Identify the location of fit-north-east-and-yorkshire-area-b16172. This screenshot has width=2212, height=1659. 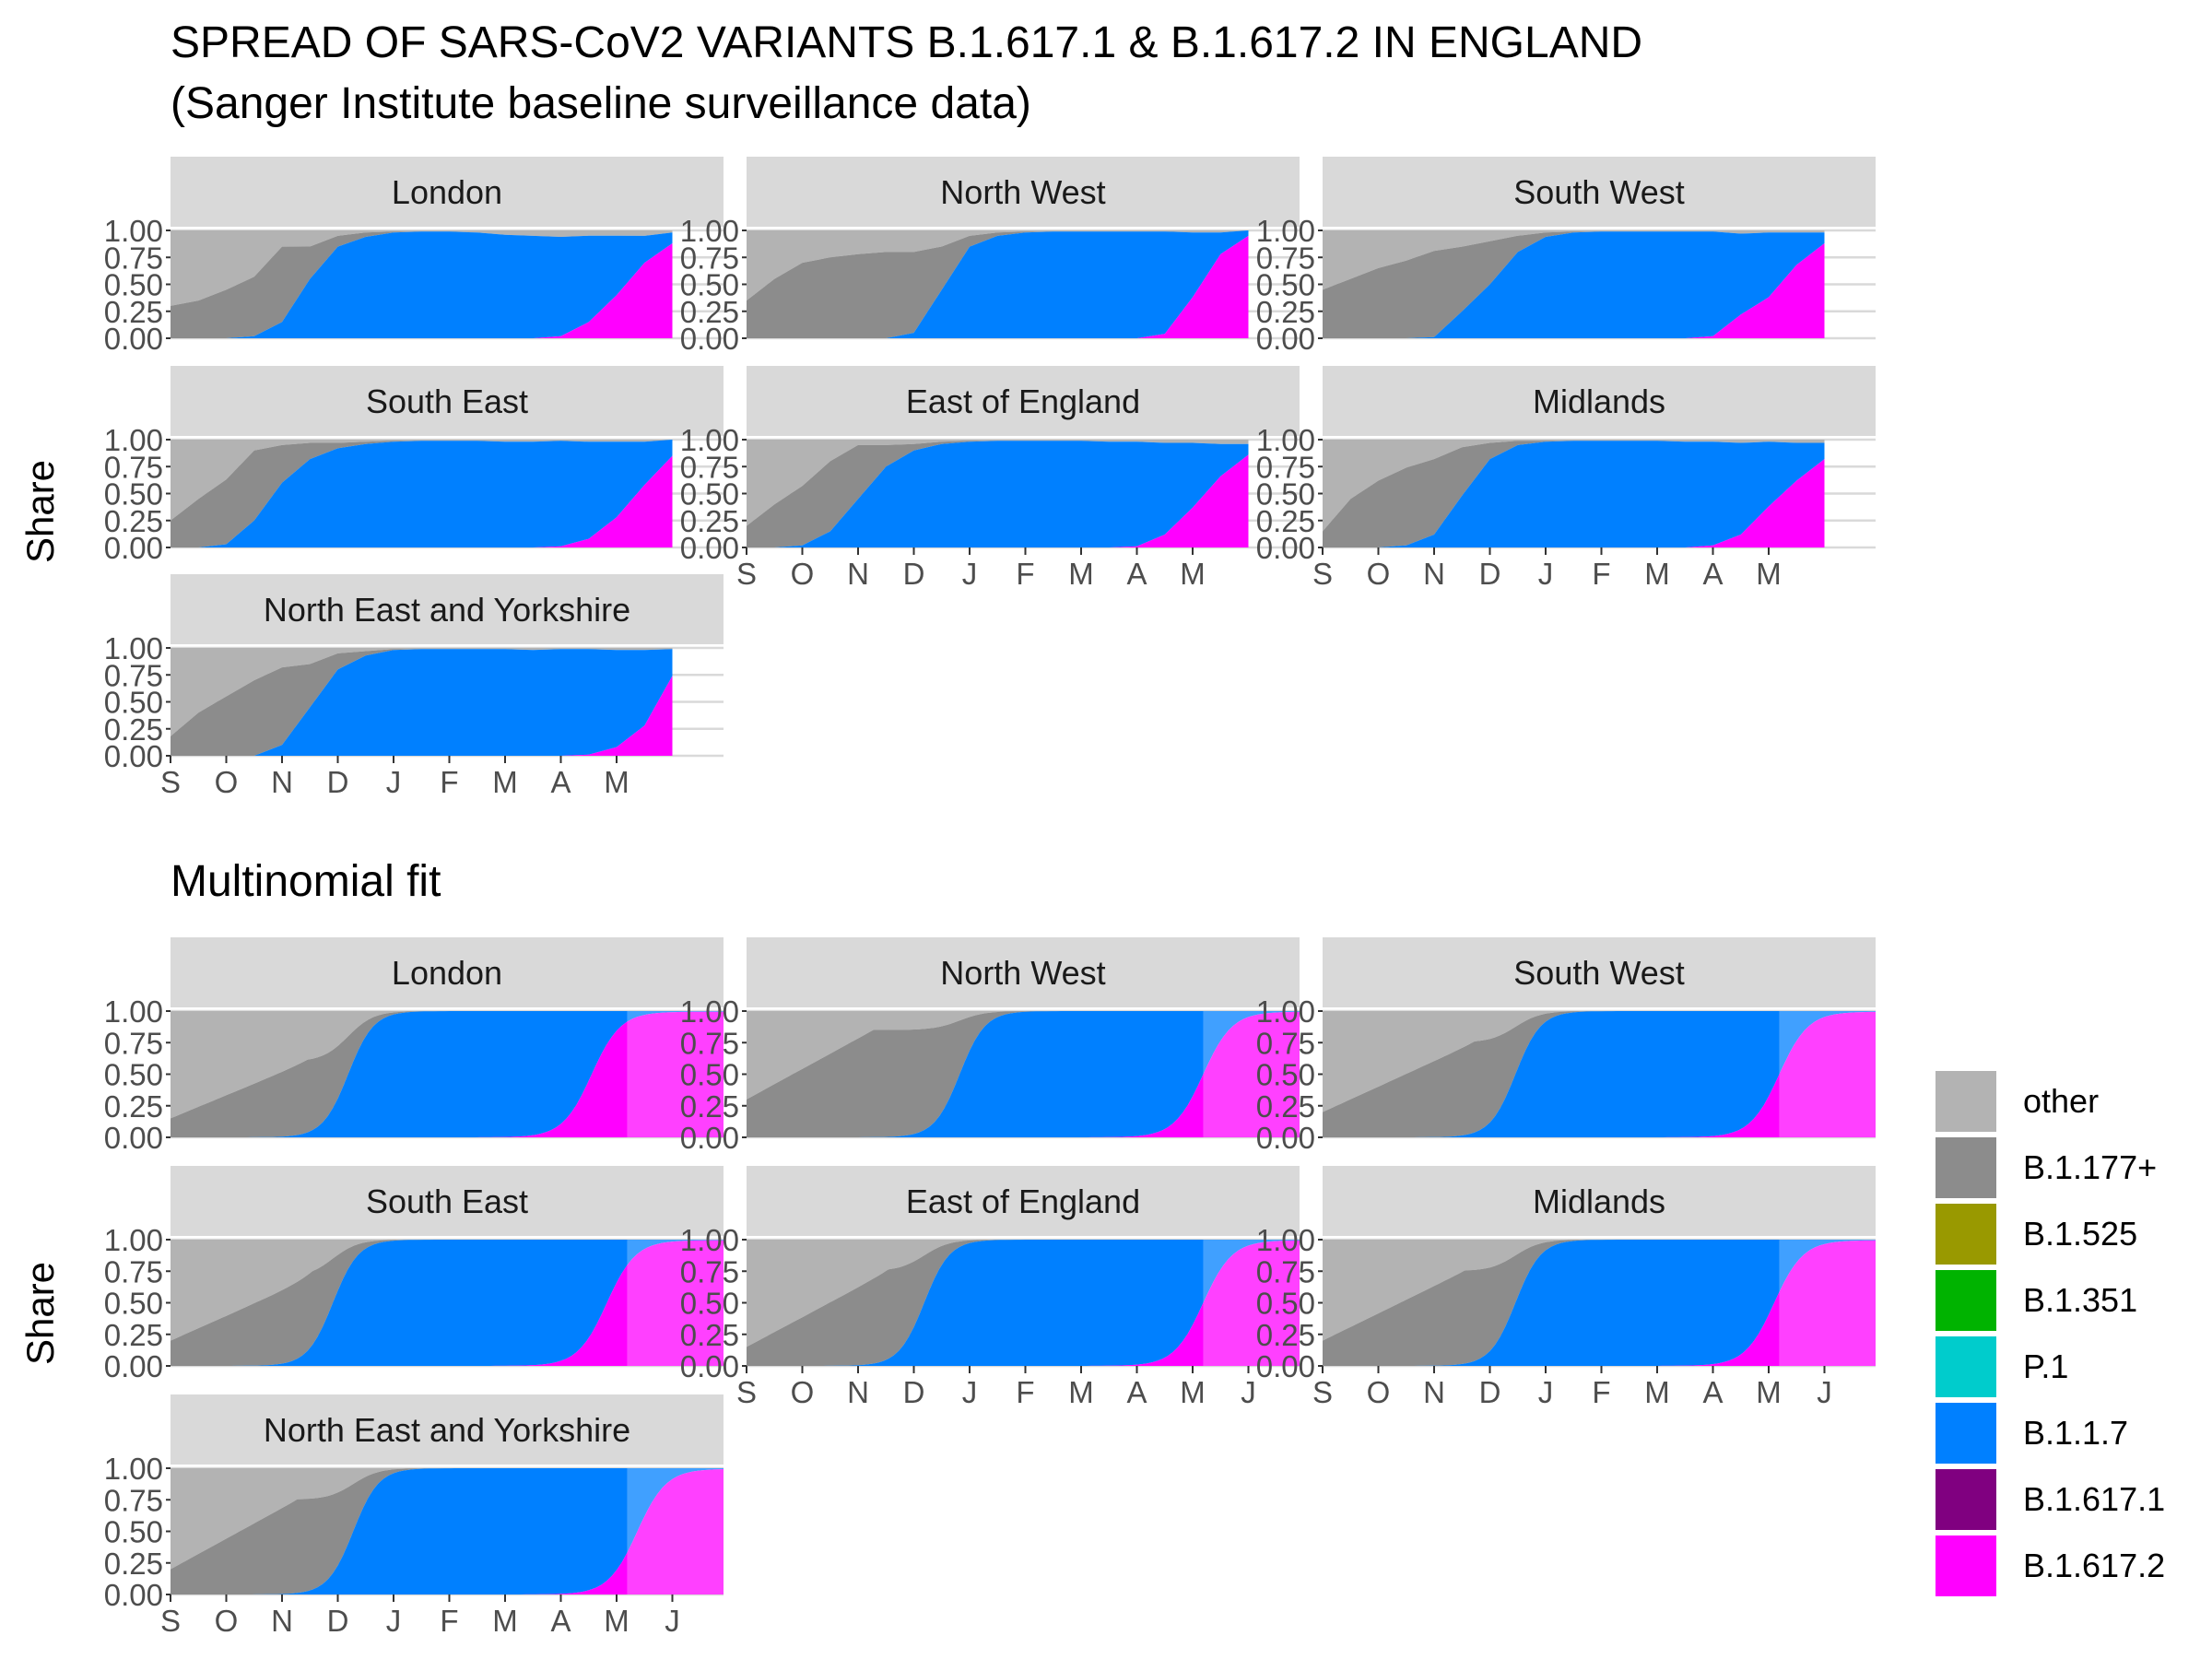
(447, 1531).